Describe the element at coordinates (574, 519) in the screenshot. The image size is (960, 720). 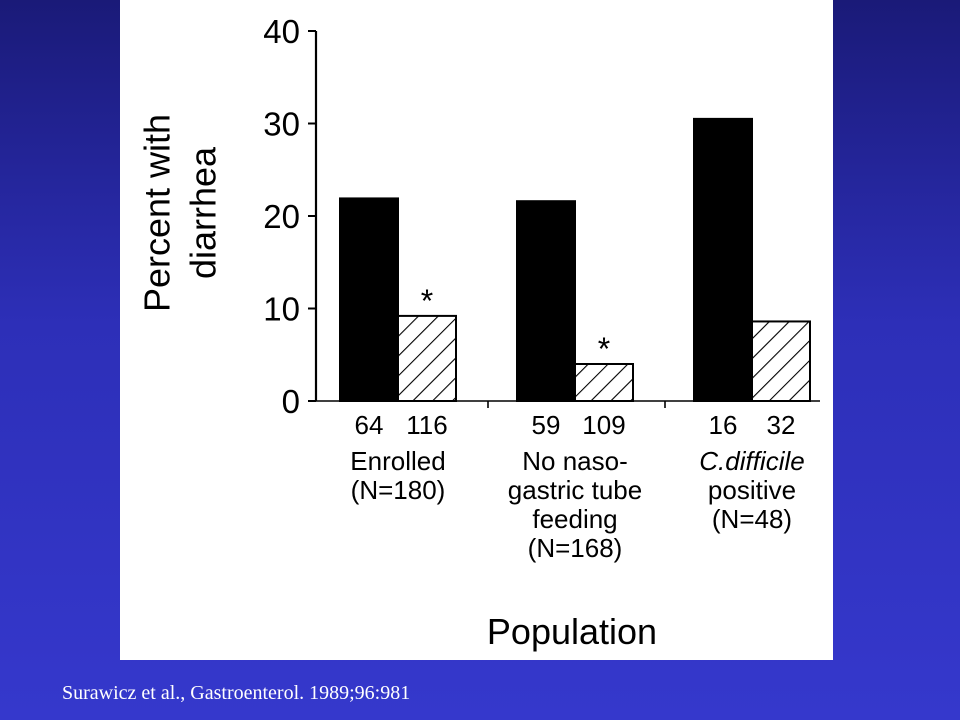
I see `group-label: feeding` at that location.